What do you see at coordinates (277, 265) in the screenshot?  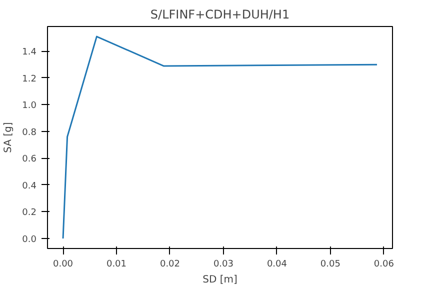 I see `x-tick-label: 0.04` at bounding box center [277, 265].